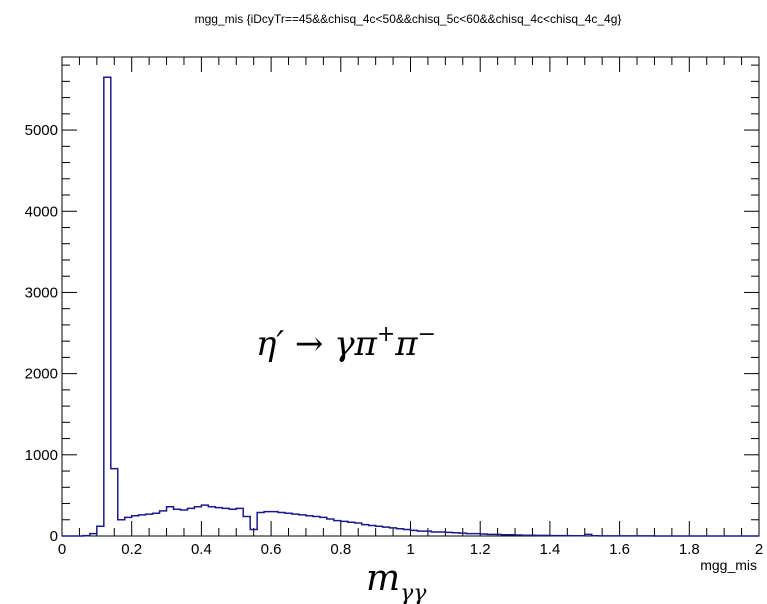 This screenshot has height=604, width=767. What do you see at coordinates (340, 549) in the screenshot?
I see `x-tick-label: 0.8` at bounding box center [340, 549].